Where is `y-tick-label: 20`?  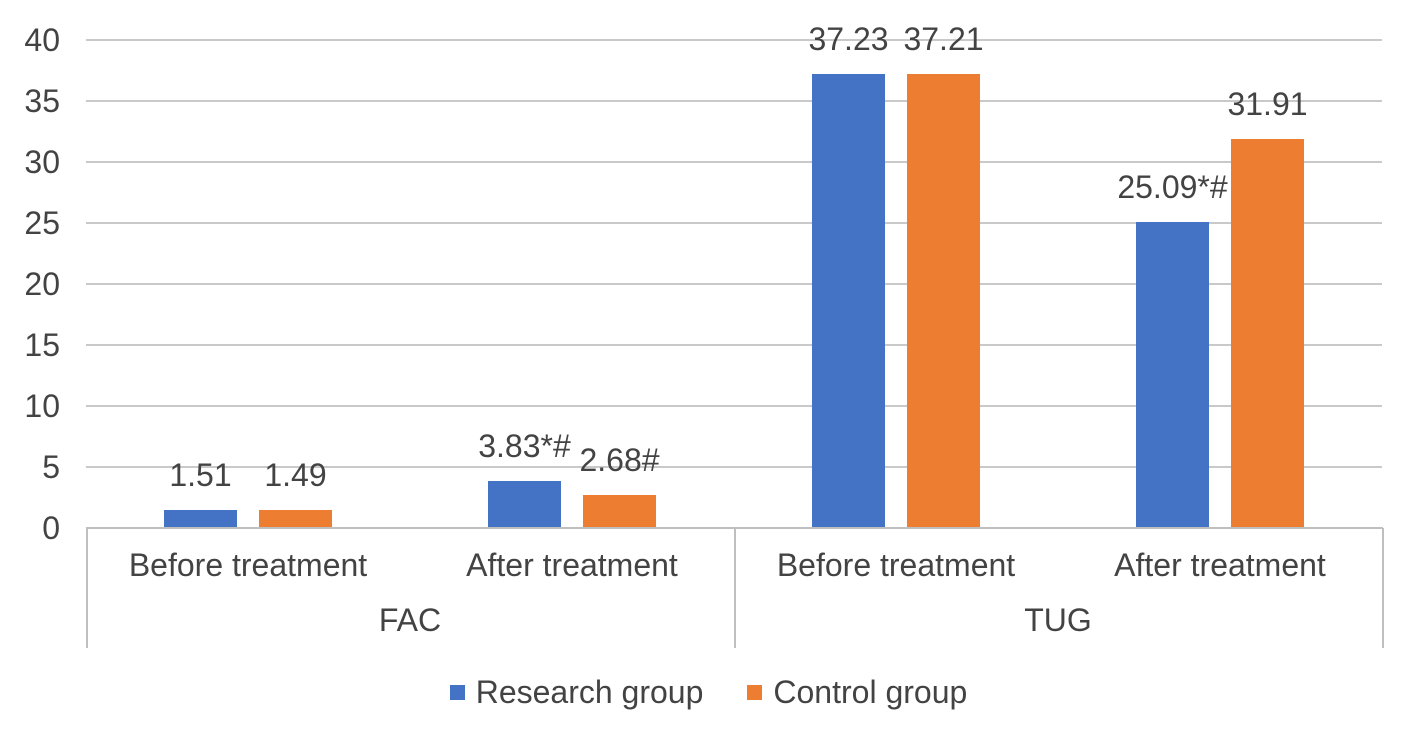 y-tick-label: 20 is located at coordinates (42, 284).